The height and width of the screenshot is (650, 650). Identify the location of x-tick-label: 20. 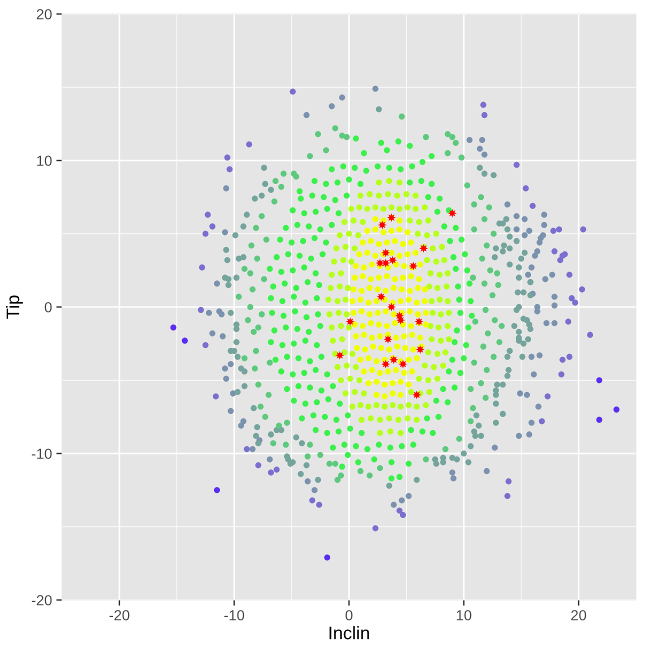
(578, 615).